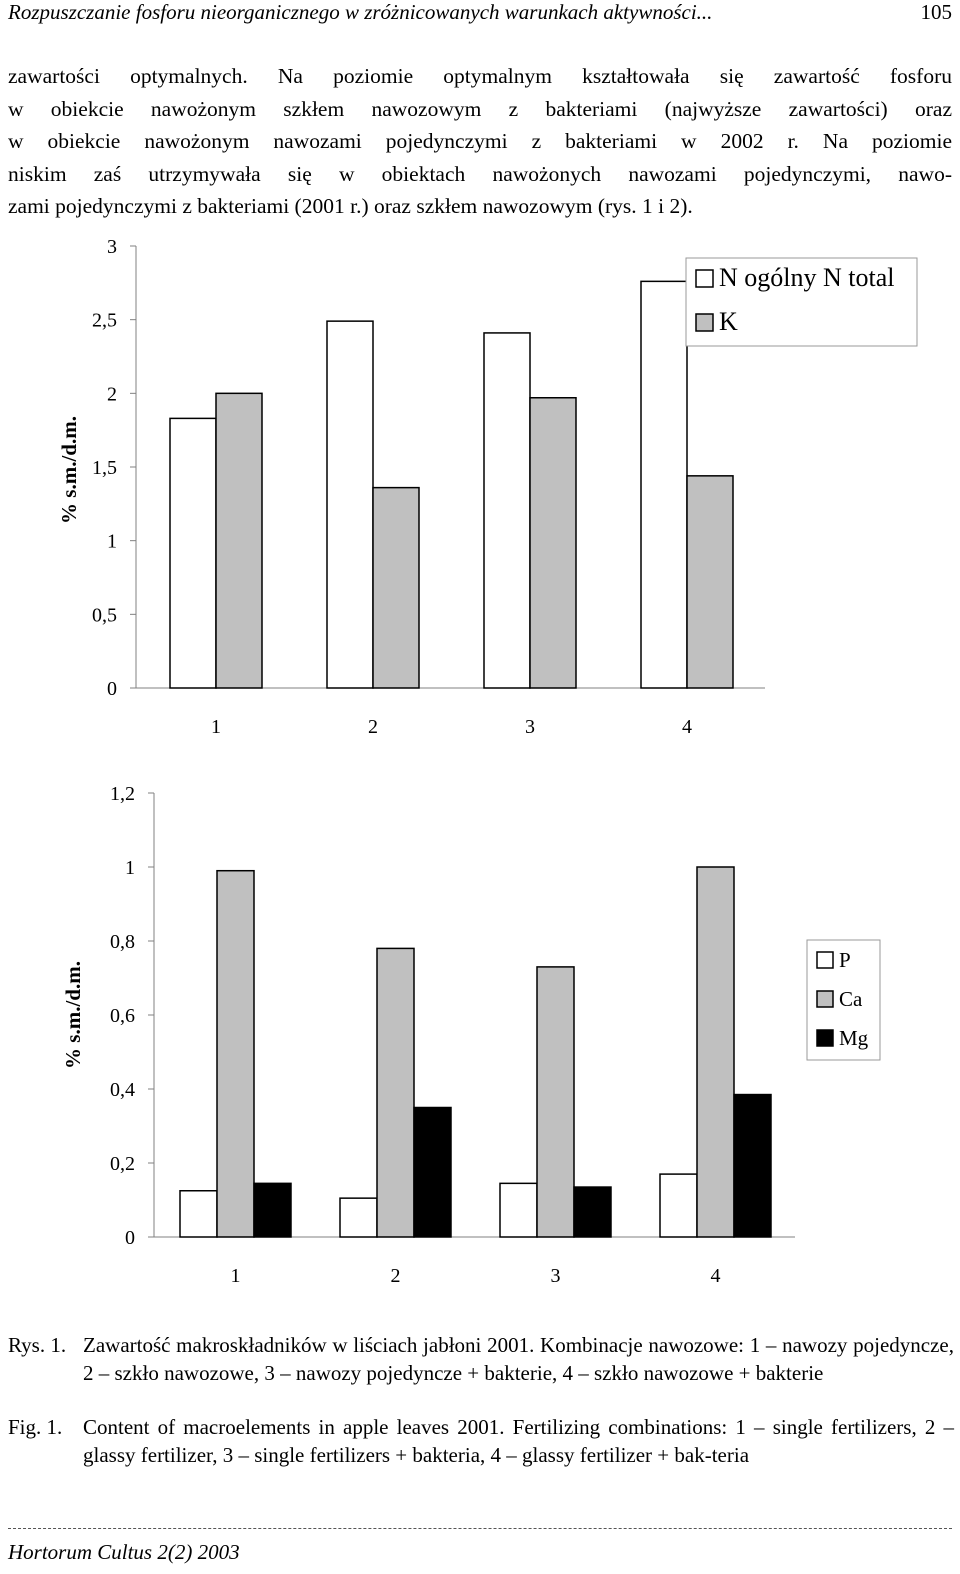 The image size is (960, 1574). I want to click on y-tick-label: 0,8, so click(122, 942).